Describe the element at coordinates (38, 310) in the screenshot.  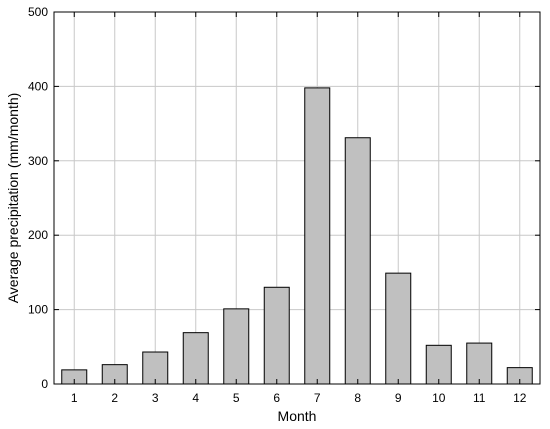
I see `y-tick-label: 100` at that location.